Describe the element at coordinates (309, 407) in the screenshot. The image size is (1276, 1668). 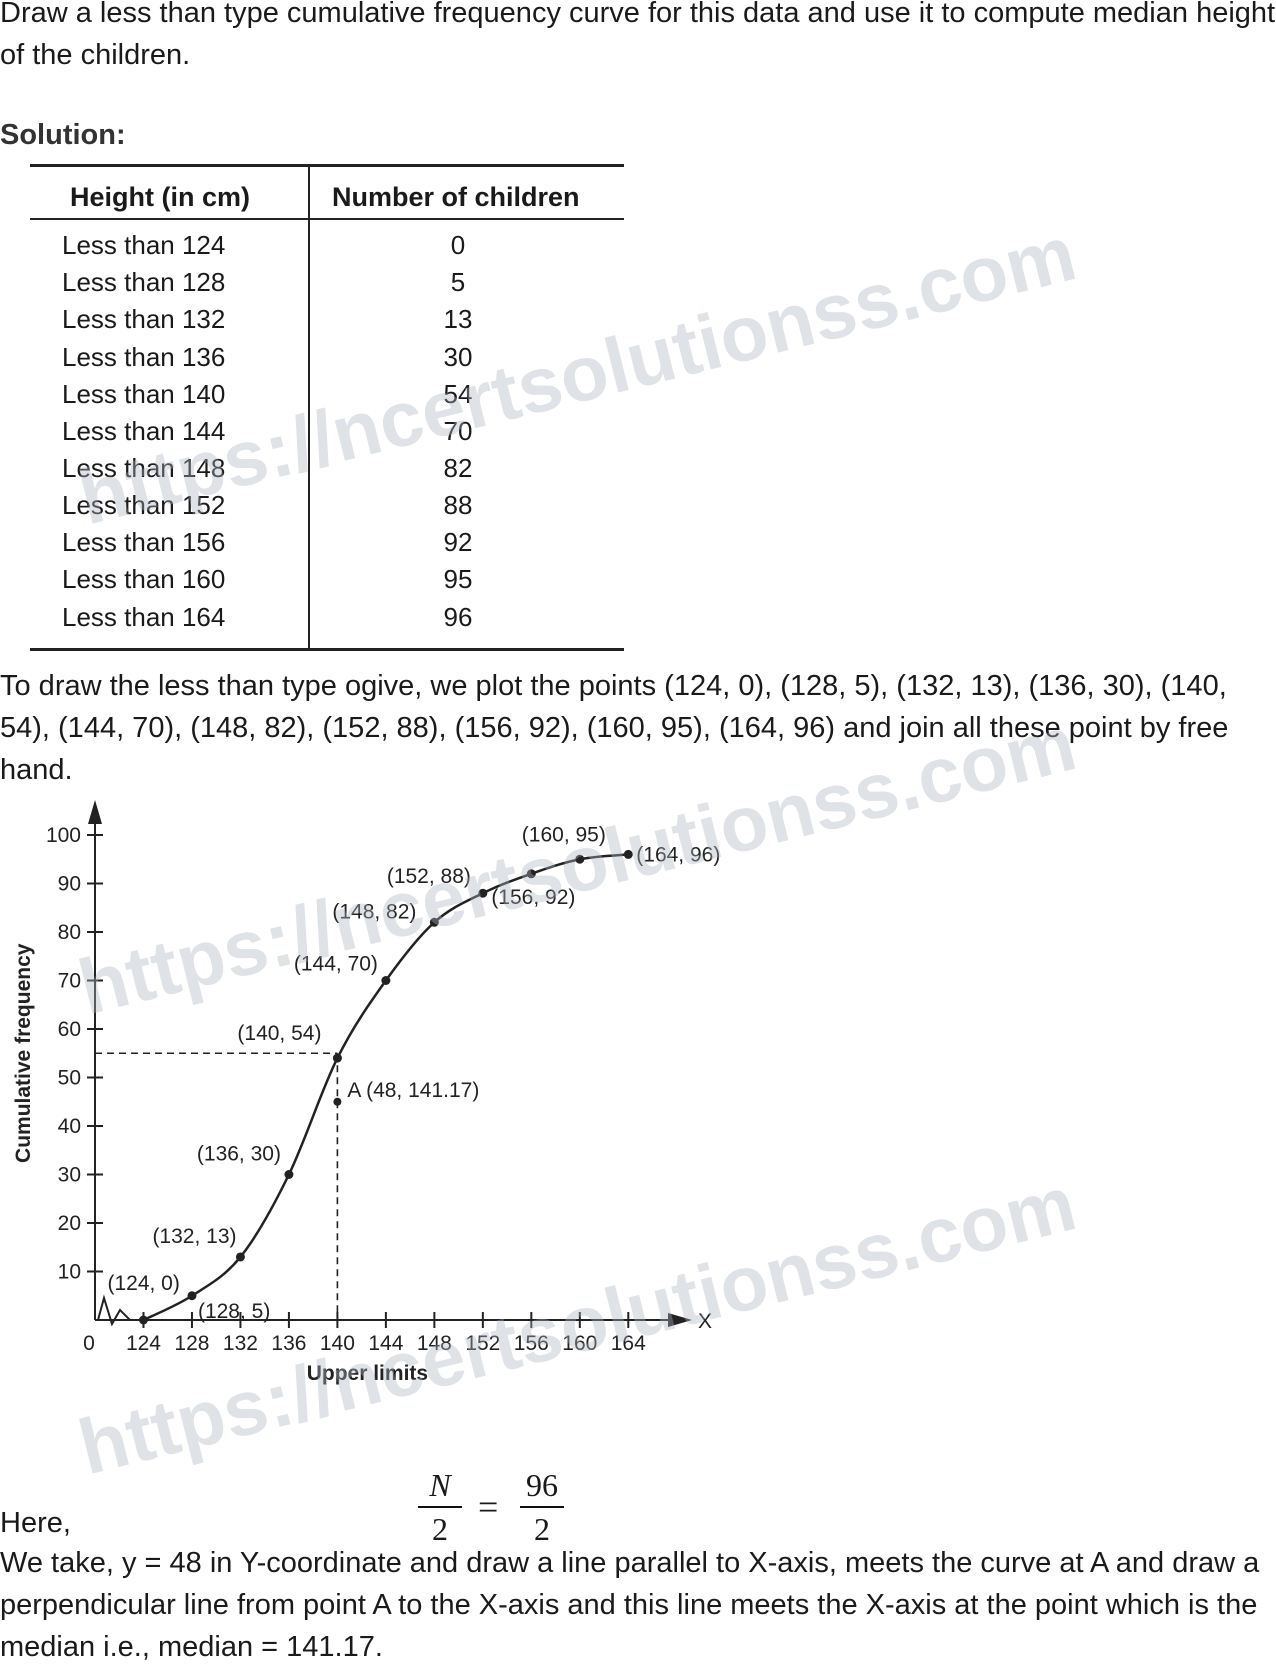
I see `table-column-divider` at that location.